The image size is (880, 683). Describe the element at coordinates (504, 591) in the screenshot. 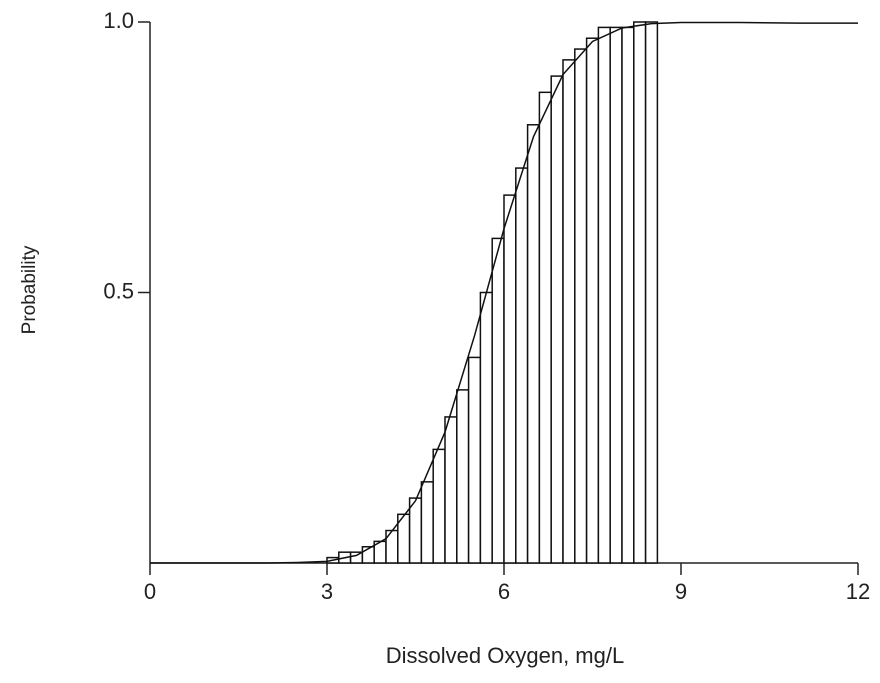

I see `x-tick-label: 6` at that location.